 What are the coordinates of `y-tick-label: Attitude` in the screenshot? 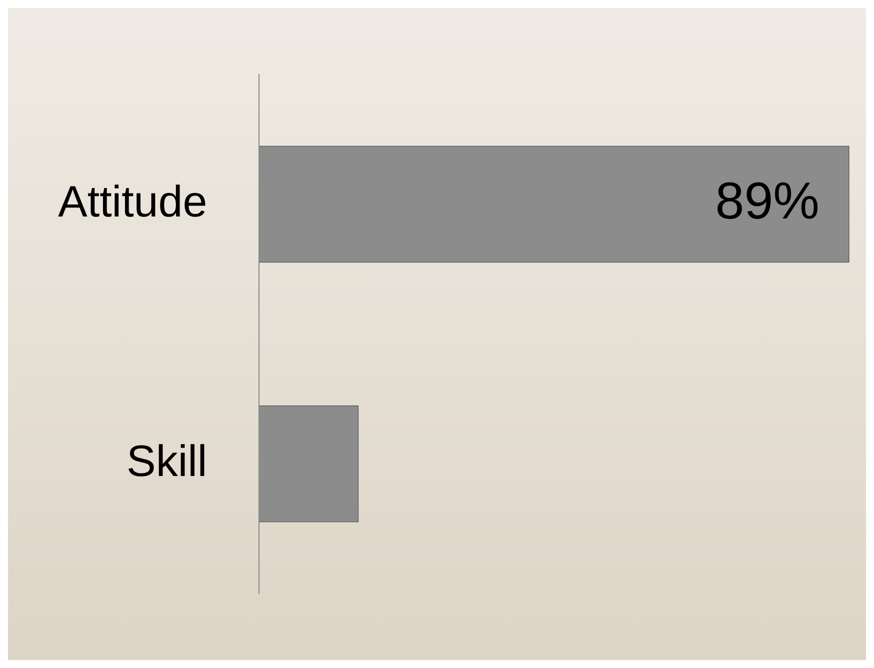 It's located at (133, 201).